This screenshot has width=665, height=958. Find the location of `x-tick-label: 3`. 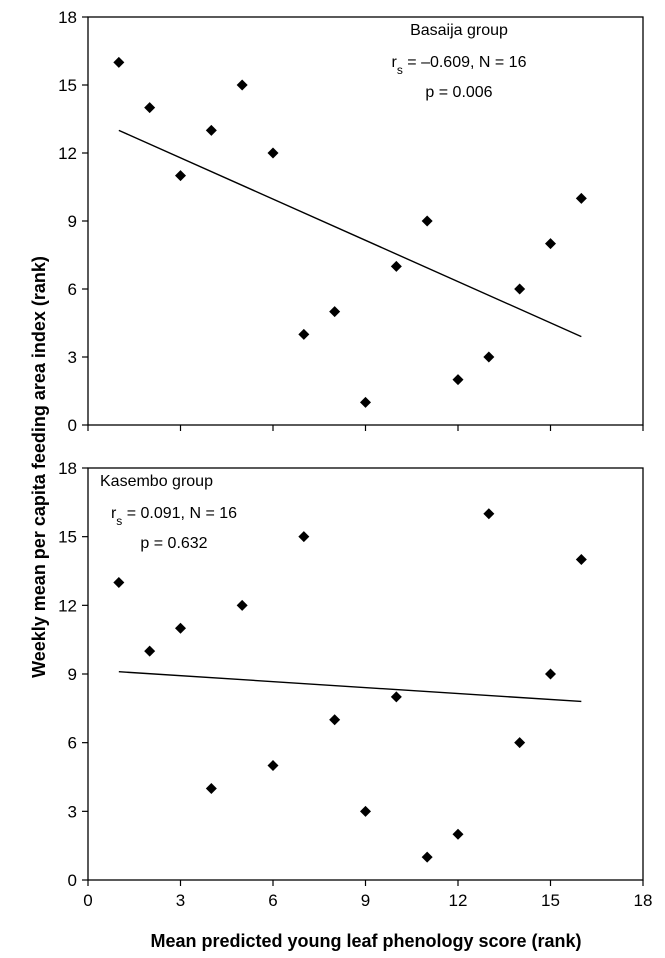

x-tick-label: 3 is located at coordinates (180, 900).